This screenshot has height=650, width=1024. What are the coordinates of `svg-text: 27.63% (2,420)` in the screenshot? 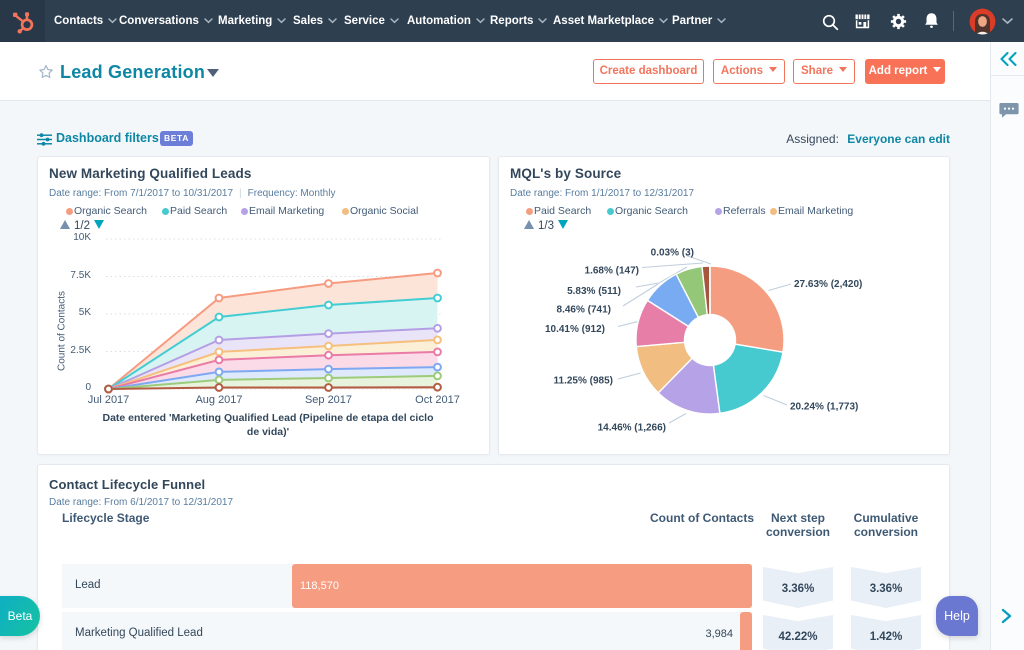 It's located at (828, 284).